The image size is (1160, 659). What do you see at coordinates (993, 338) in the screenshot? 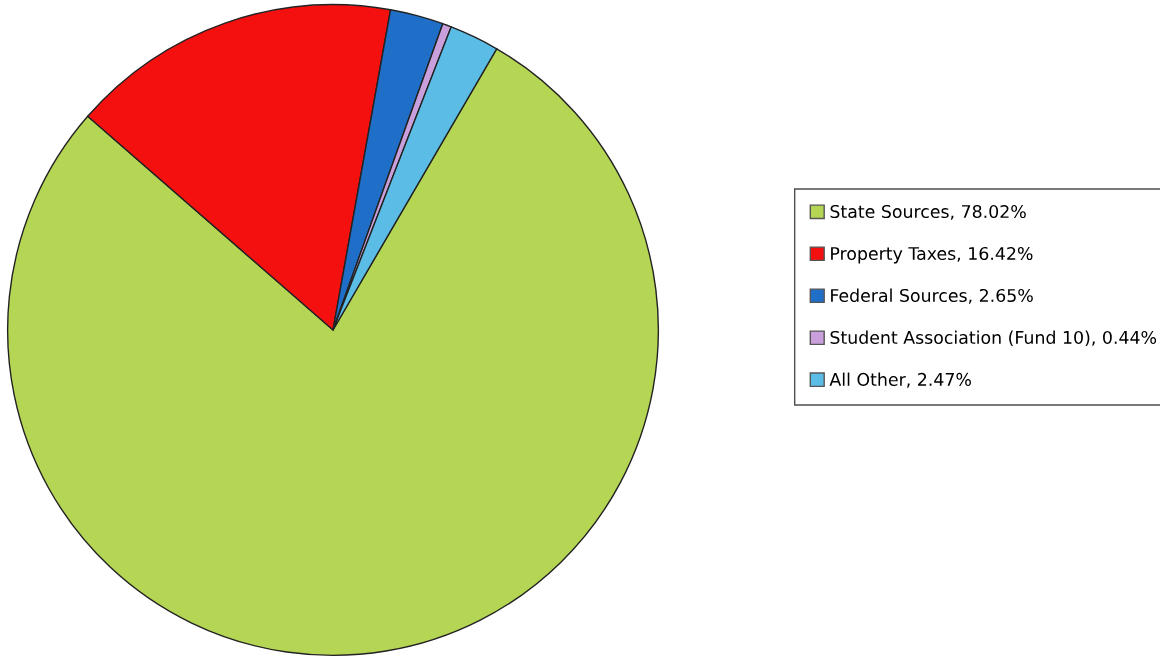
I see `legend-label: Student Association (Fund 10), 0.44%` at bounding box center [993, 338].